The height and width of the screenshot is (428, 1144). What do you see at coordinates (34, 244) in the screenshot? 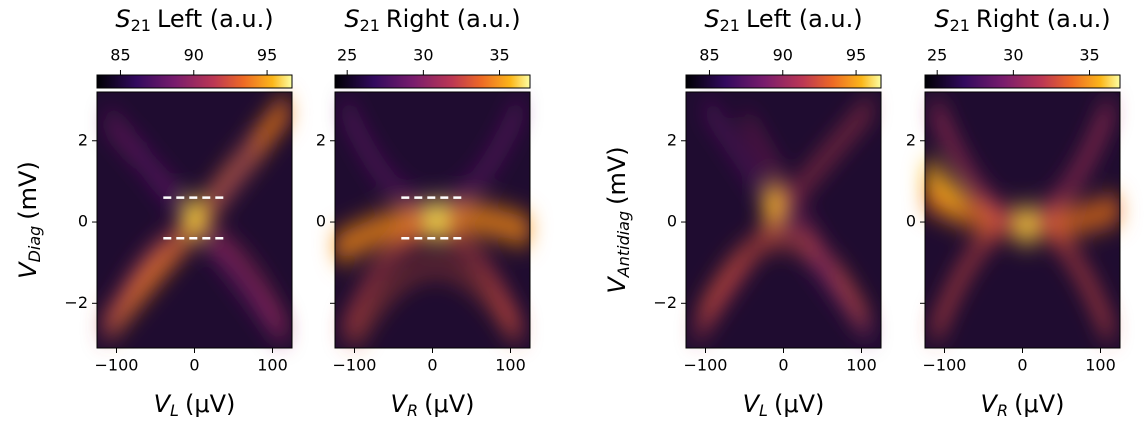
I see `y-axis-label-subscript: Diag` at bounding box center [34, 244].